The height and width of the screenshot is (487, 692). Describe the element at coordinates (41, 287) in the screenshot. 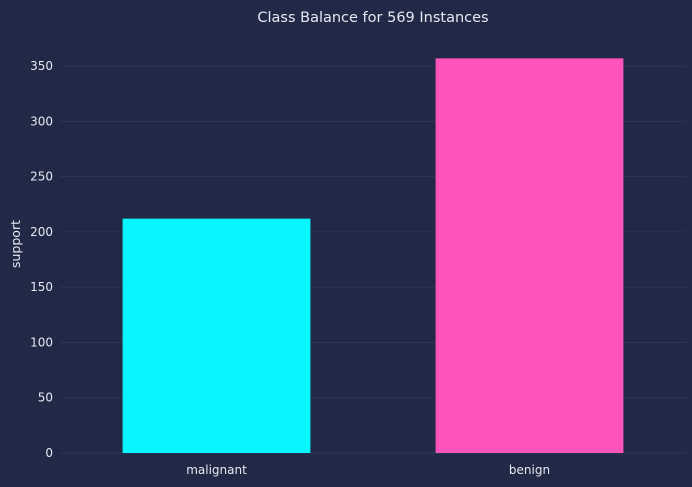

I see `y-tick-label: 150` at that location.